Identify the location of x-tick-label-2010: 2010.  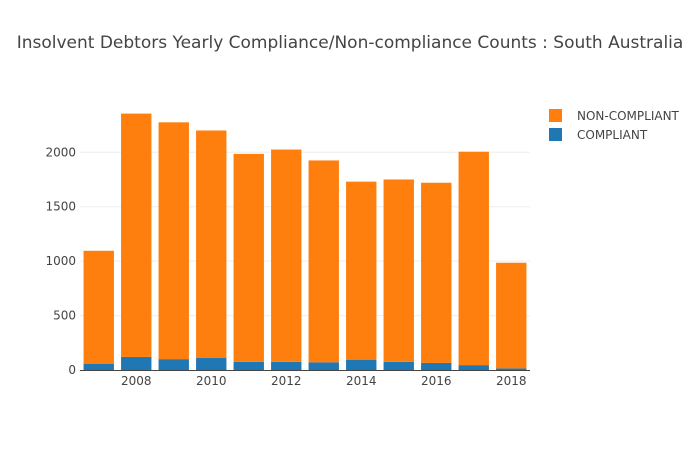
(211, 381).